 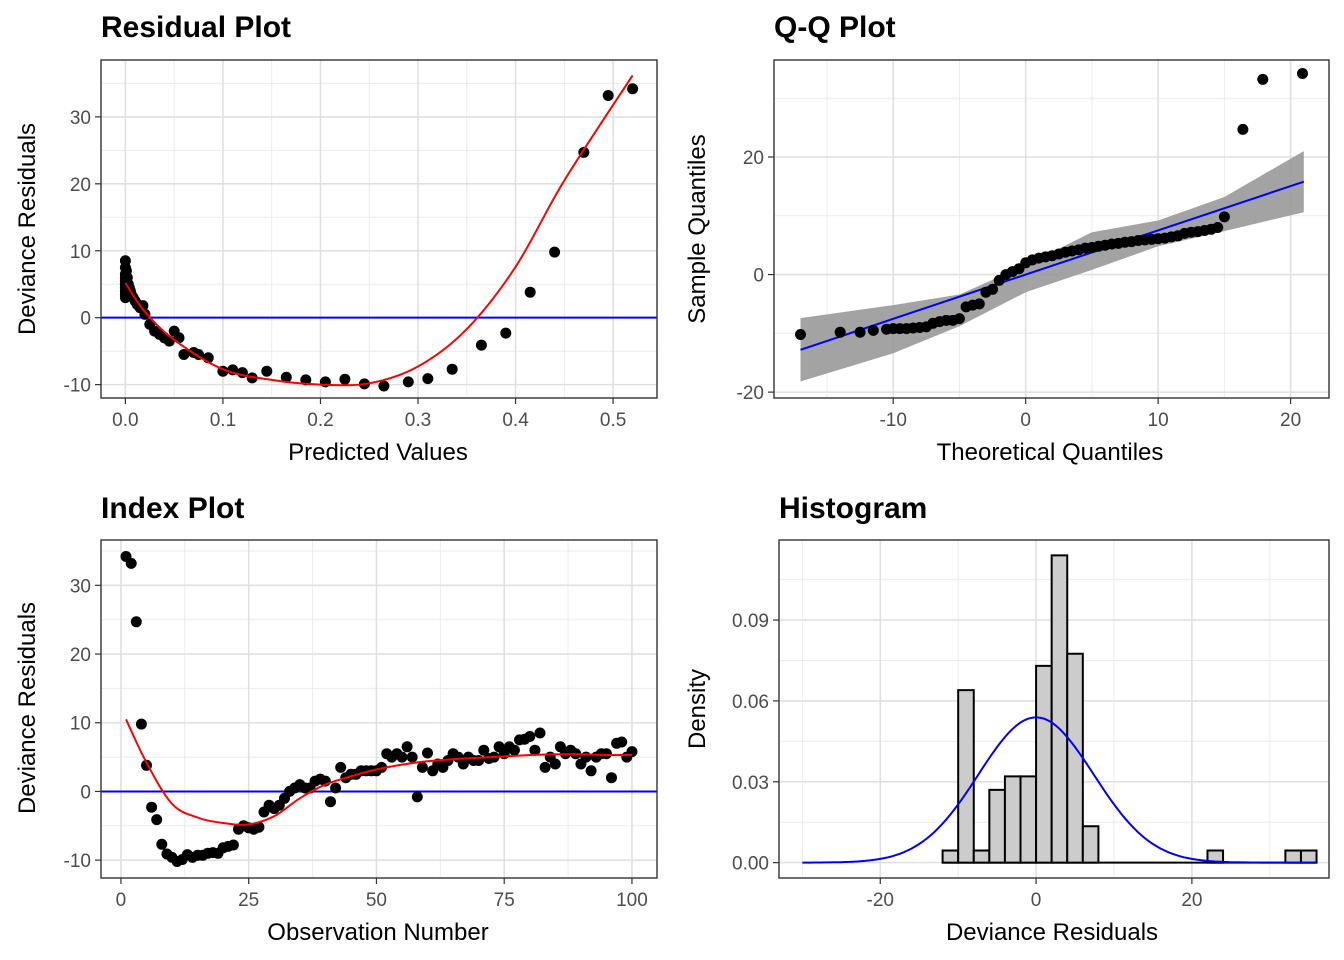 I want to click on qq-plot-x-axis-label: Theoretical Quantiles, so click(x=1050, y=452).